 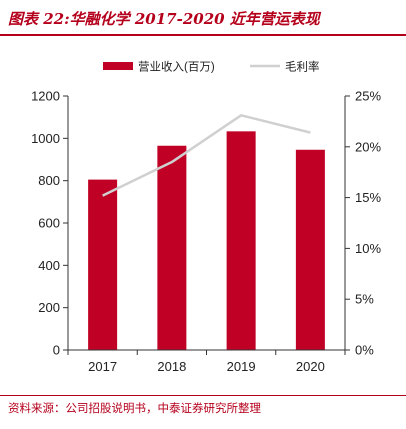 I want to click on source-note: 资料来源：公司招股说明书，中泰证券研究所整理, so click(x=134, y=408).